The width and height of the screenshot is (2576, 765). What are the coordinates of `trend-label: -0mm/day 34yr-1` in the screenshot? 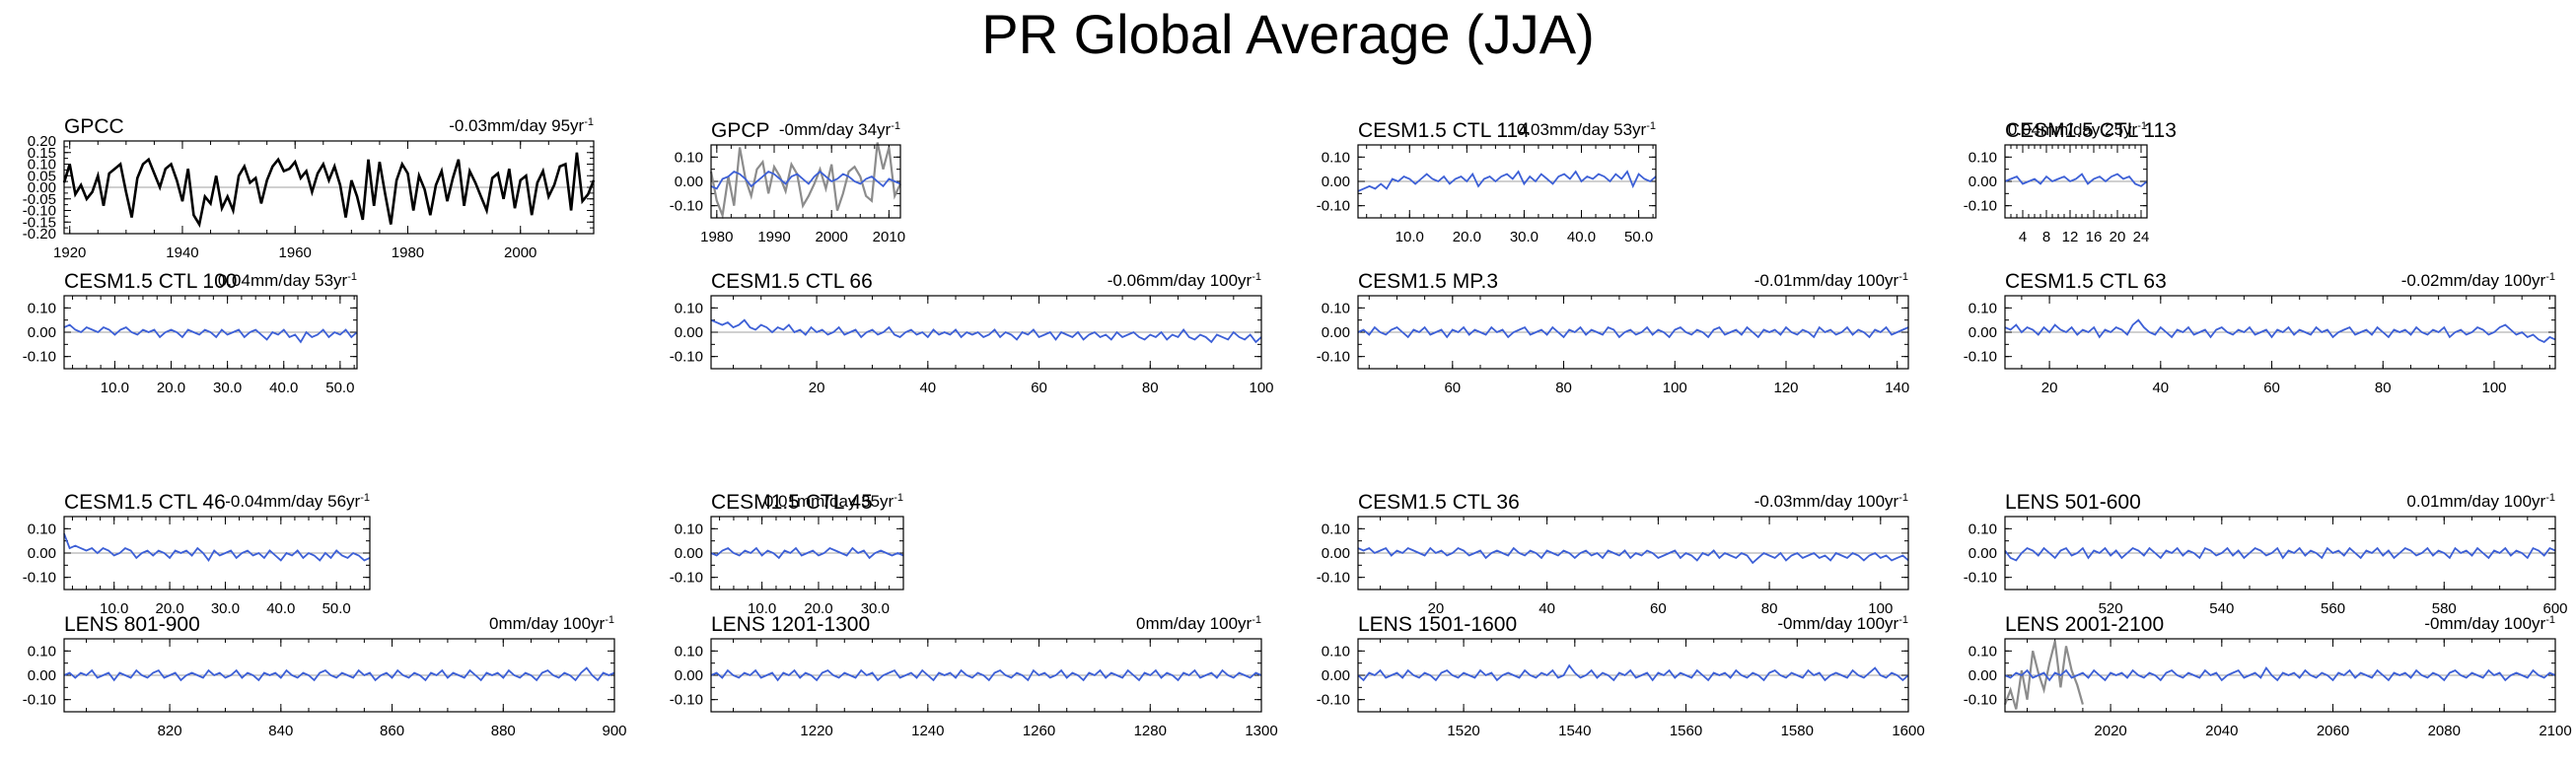 It's located at (840, 129).